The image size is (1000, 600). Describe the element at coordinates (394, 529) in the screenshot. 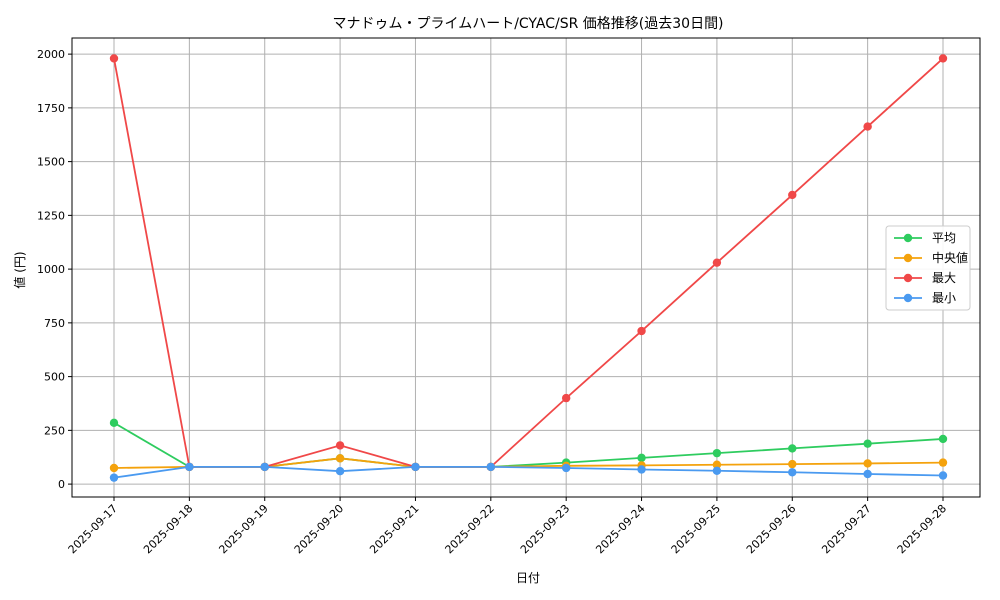

I see `x-tick-label: 2025-09-21` at that location.